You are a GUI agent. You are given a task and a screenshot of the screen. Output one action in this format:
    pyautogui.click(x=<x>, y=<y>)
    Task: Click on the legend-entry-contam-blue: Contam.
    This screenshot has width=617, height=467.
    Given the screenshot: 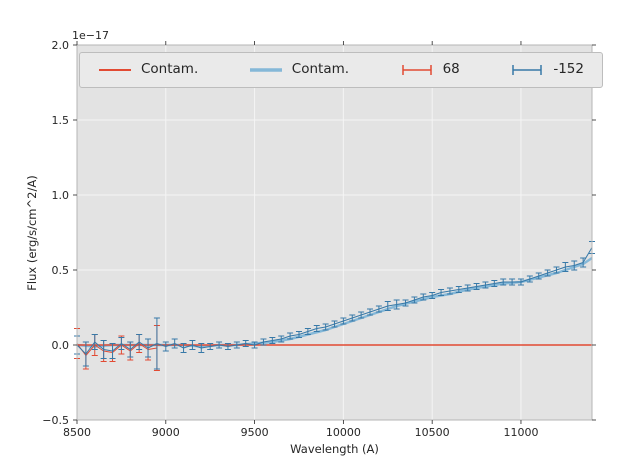 What is the action you would take?
    pyautogui.click(x=299, y=70)
    